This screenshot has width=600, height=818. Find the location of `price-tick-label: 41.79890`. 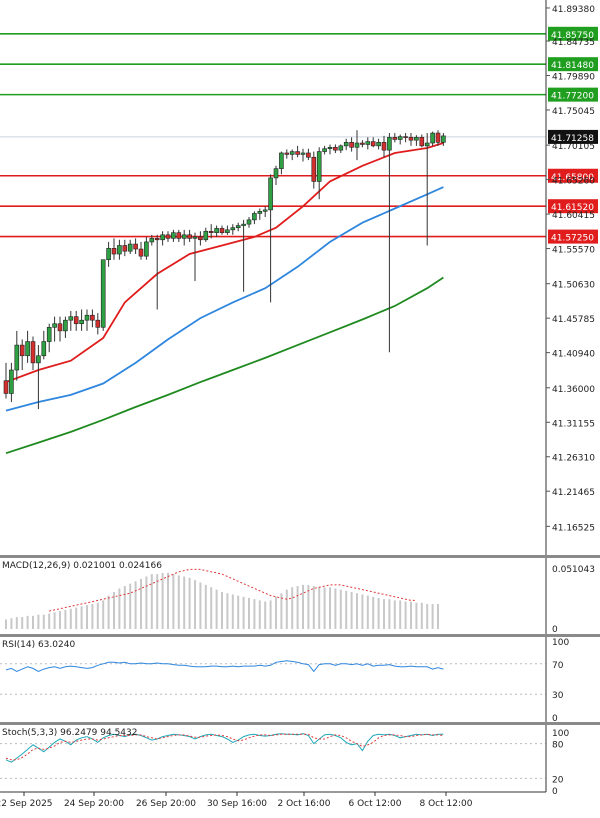

price-tick-label: 41.79890 is located at coordinates (573, 77).